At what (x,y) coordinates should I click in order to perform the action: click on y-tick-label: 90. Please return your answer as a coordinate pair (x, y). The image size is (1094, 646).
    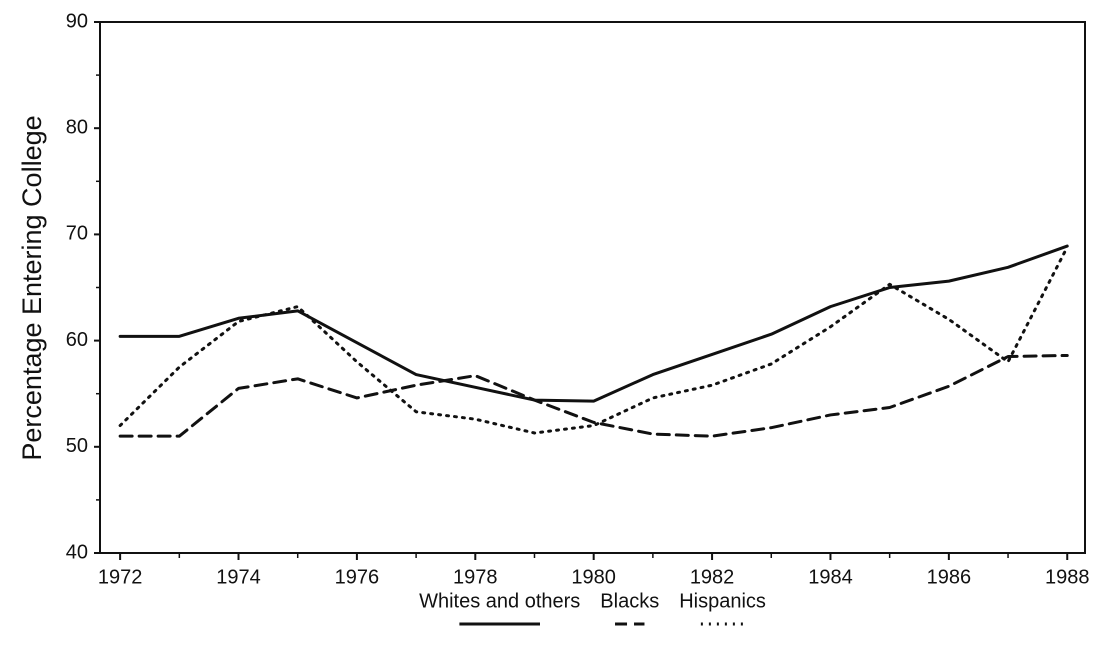
    Looking at the image, I should click on (77, 21).